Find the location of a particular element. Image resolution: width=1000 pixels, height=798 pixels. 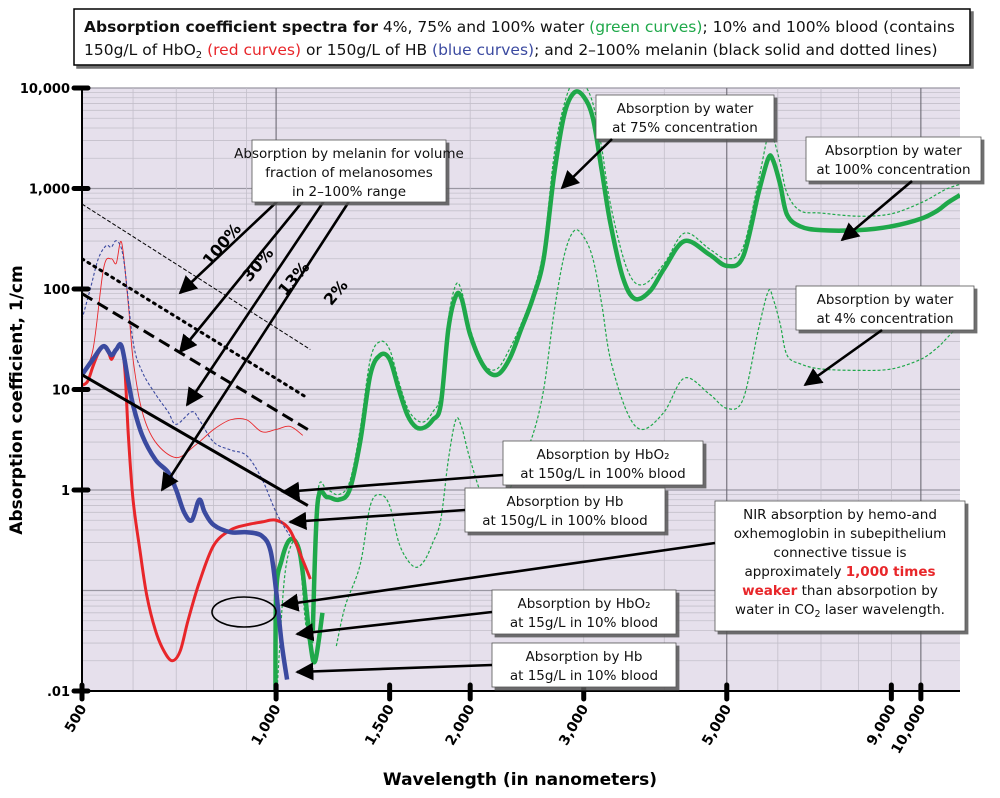

callout-water-4: Absorption by water at 4% concentration is located at coordinates (885, 308).